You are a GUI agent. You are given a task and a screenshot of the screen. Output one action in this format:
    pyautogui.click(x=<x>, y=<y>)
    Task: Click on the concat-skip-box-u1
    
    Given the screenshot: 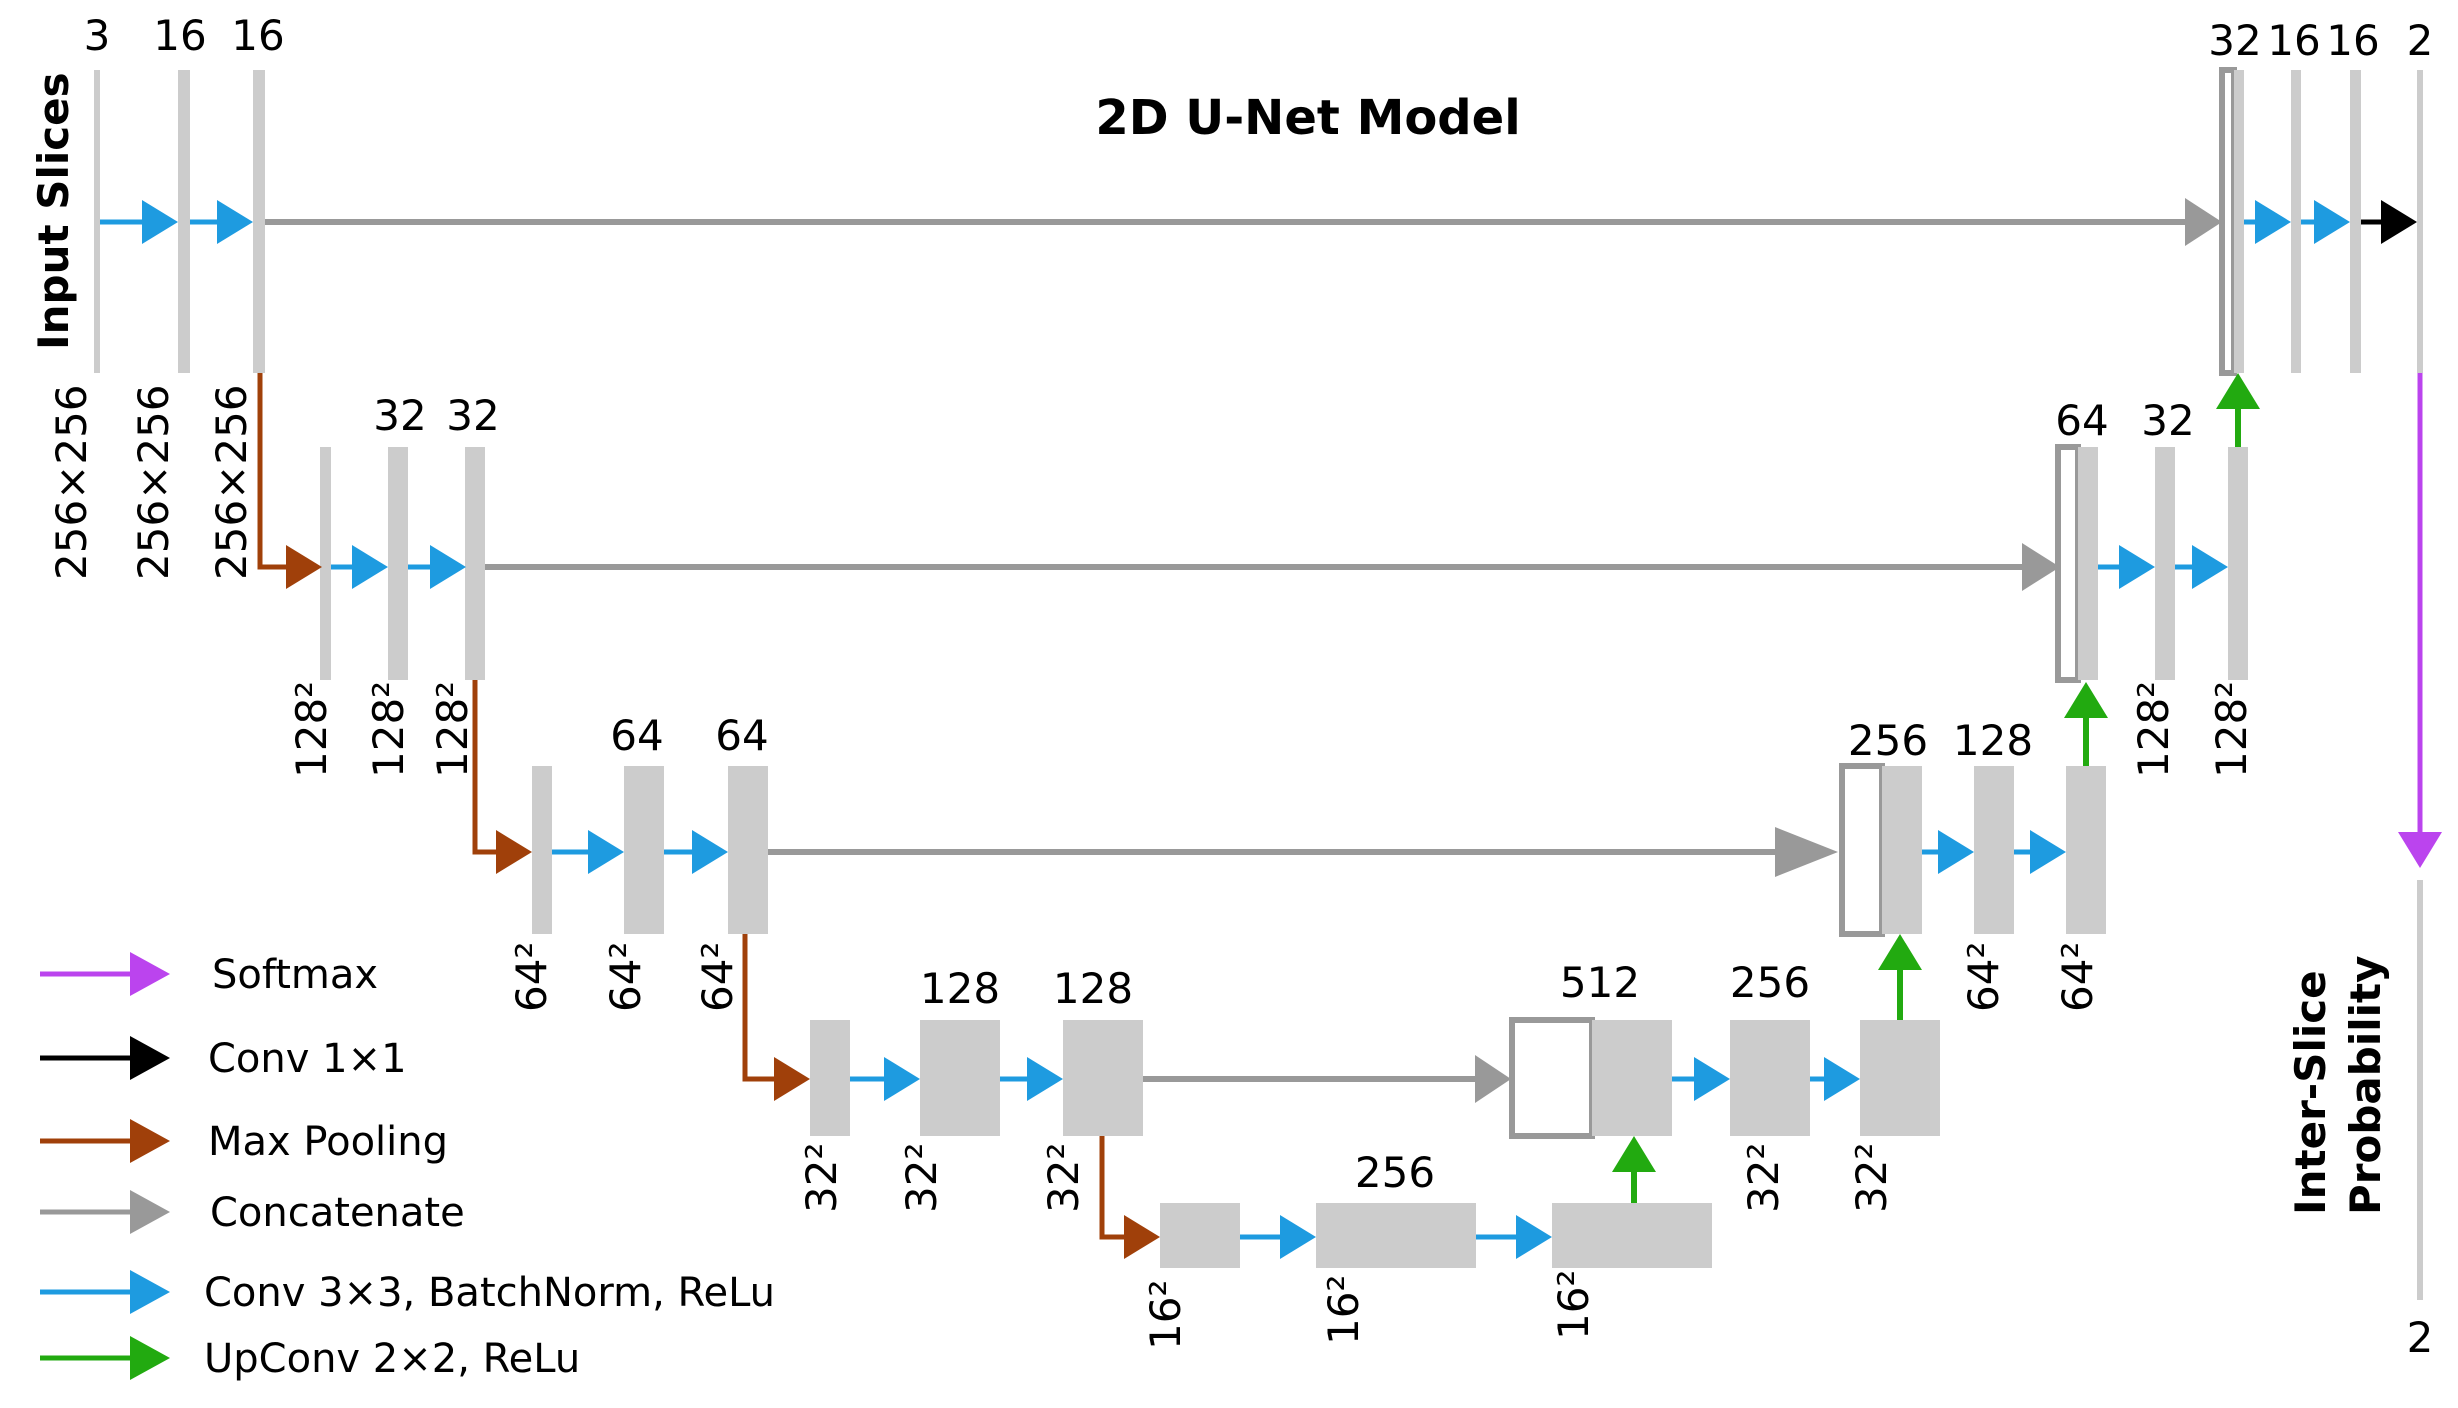 What is the action you would take?
    pyautogui.click(x=2228, y=221)
    